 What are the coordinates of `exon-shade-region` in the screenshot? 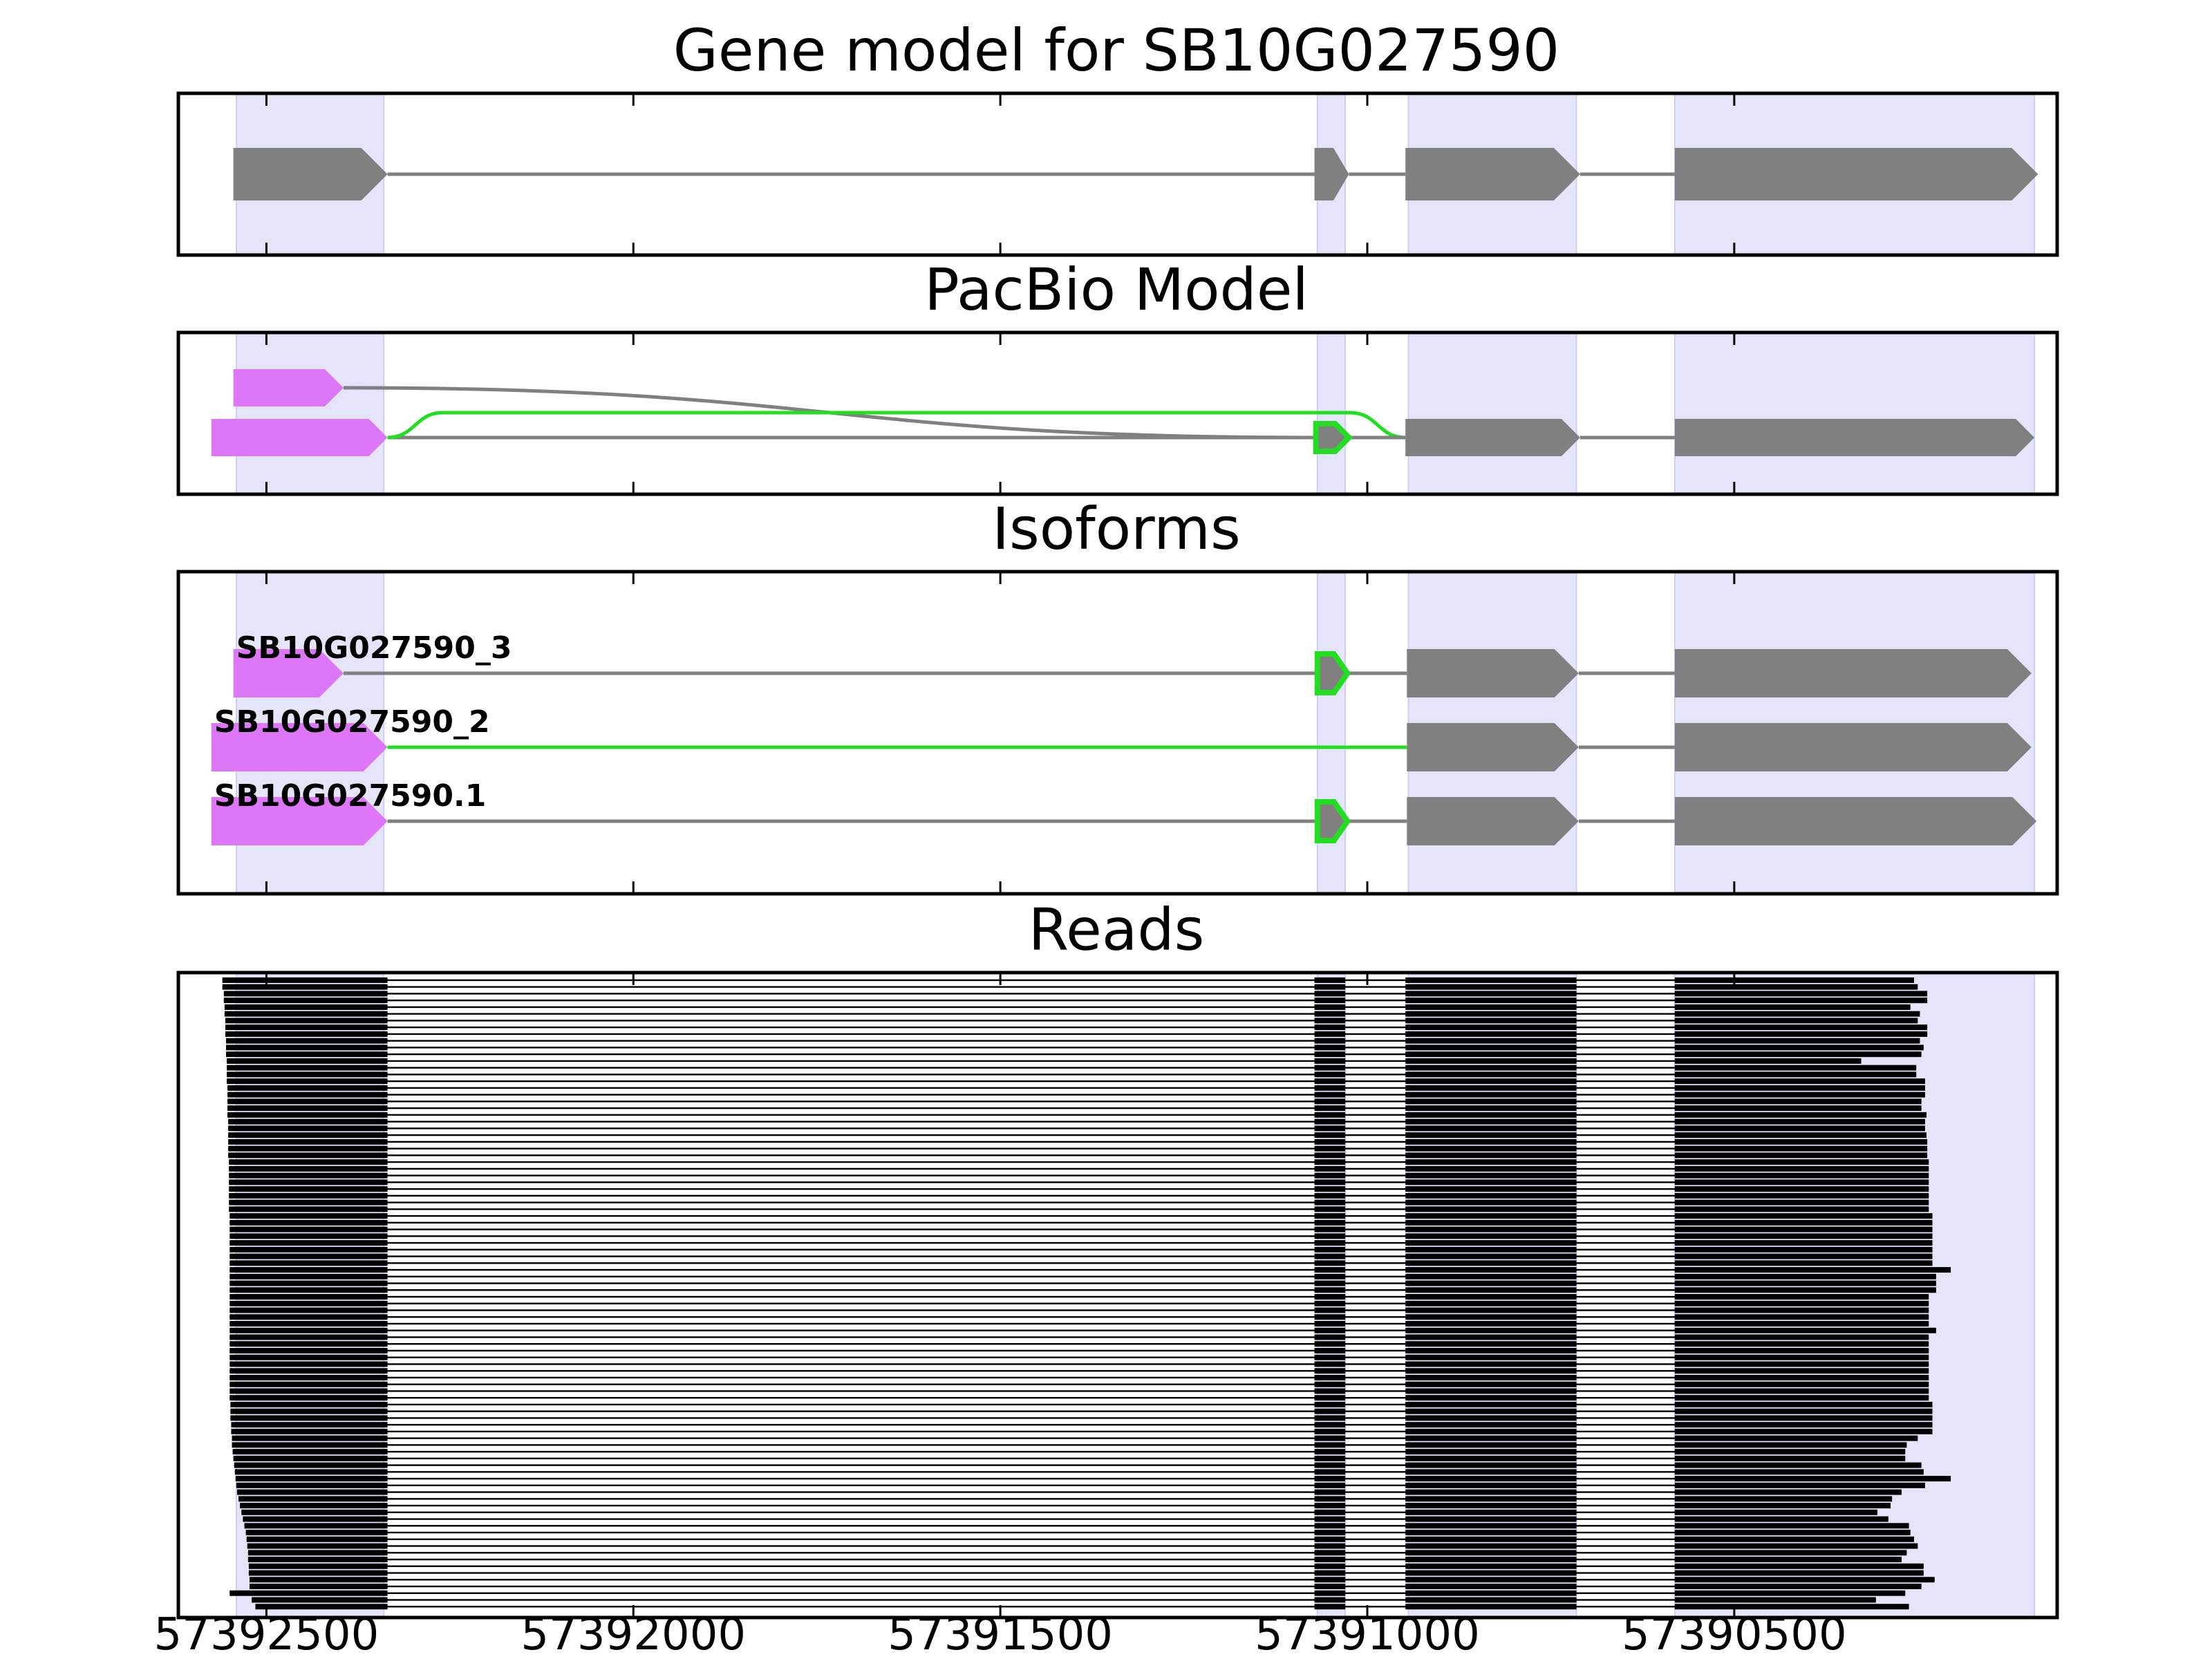 It's located at (1855, 413).